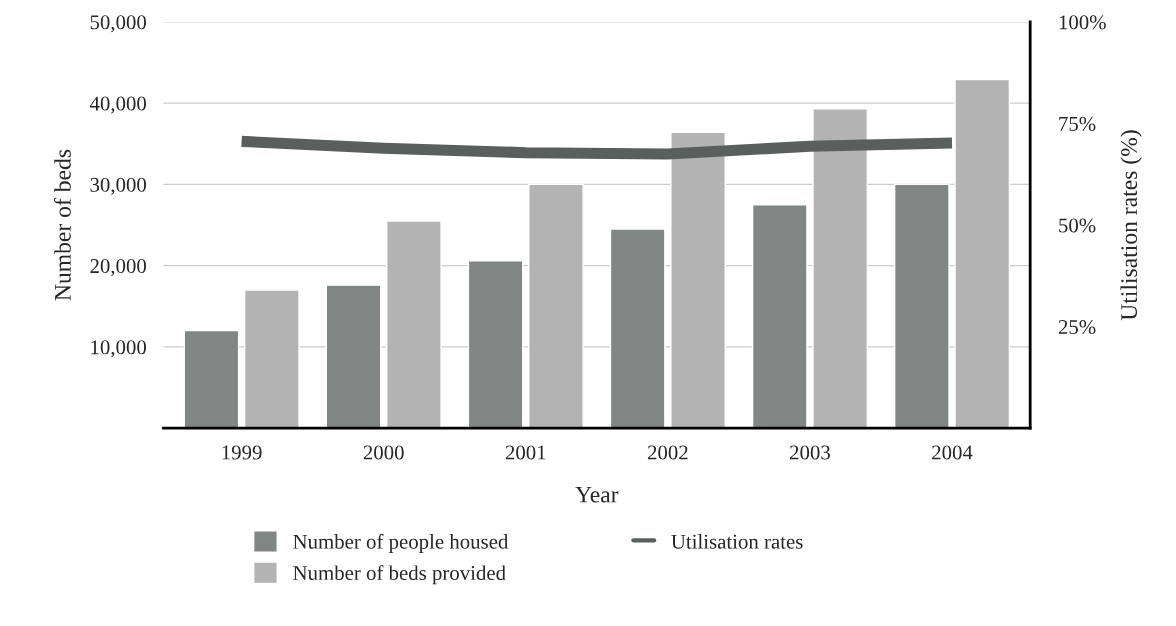 Image resolution: width=1176 pixels, height=626 pixels. I want to click on y-tick-label: 40,000, so click(117, 105).